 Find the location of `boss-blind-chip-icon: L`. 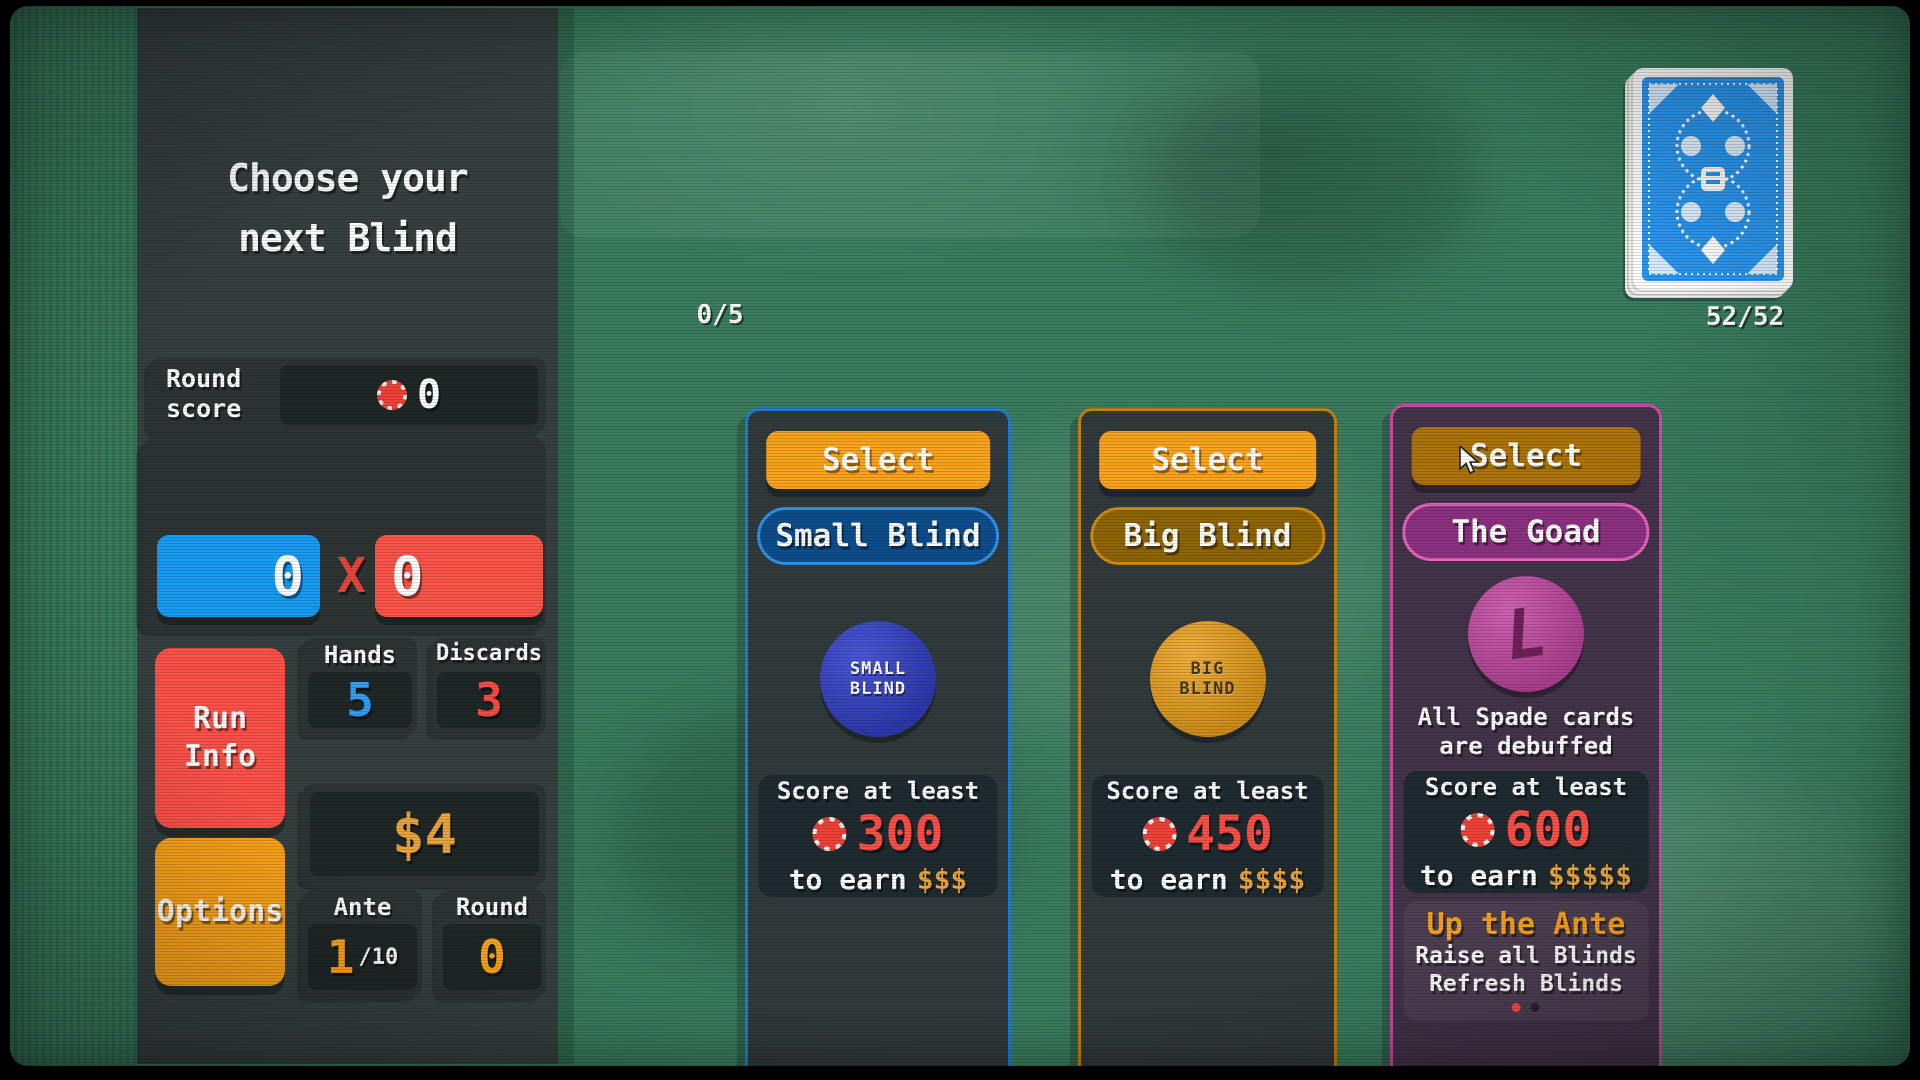

boss-blind-chip-icon: L is located at coordinates (1526, 634).